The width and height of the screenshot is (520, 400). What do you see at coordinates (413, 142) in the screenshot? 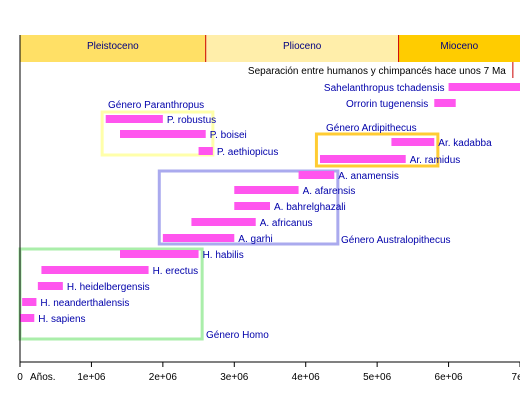
I see `bar-ar-kadabba` at bounding box center [413, 142].